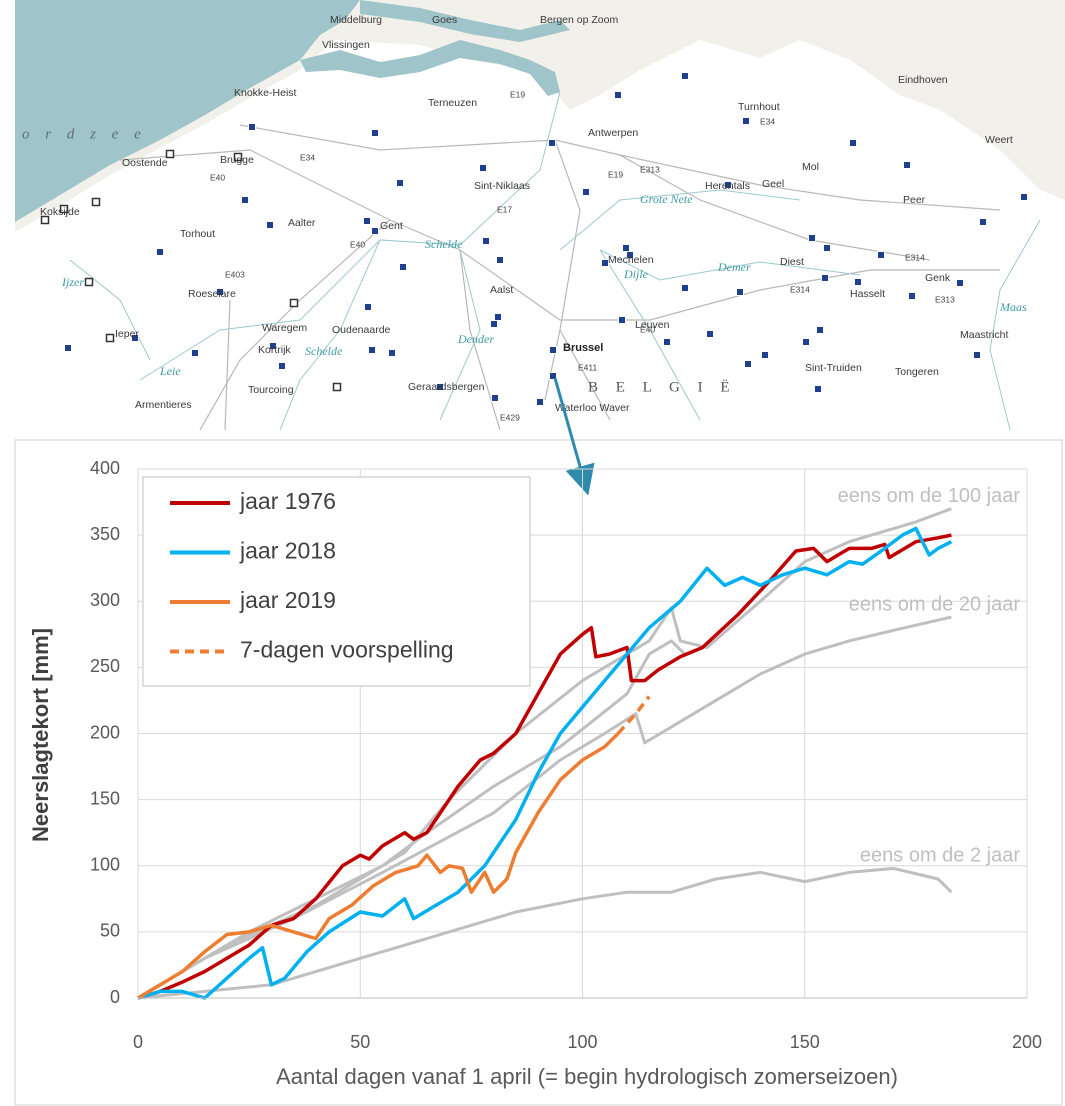 The height and width of the screenshot is (1106, 1065). Describe the element at coordinates (587, 367) in the screenshot. I see `map-label: E411` at that location.